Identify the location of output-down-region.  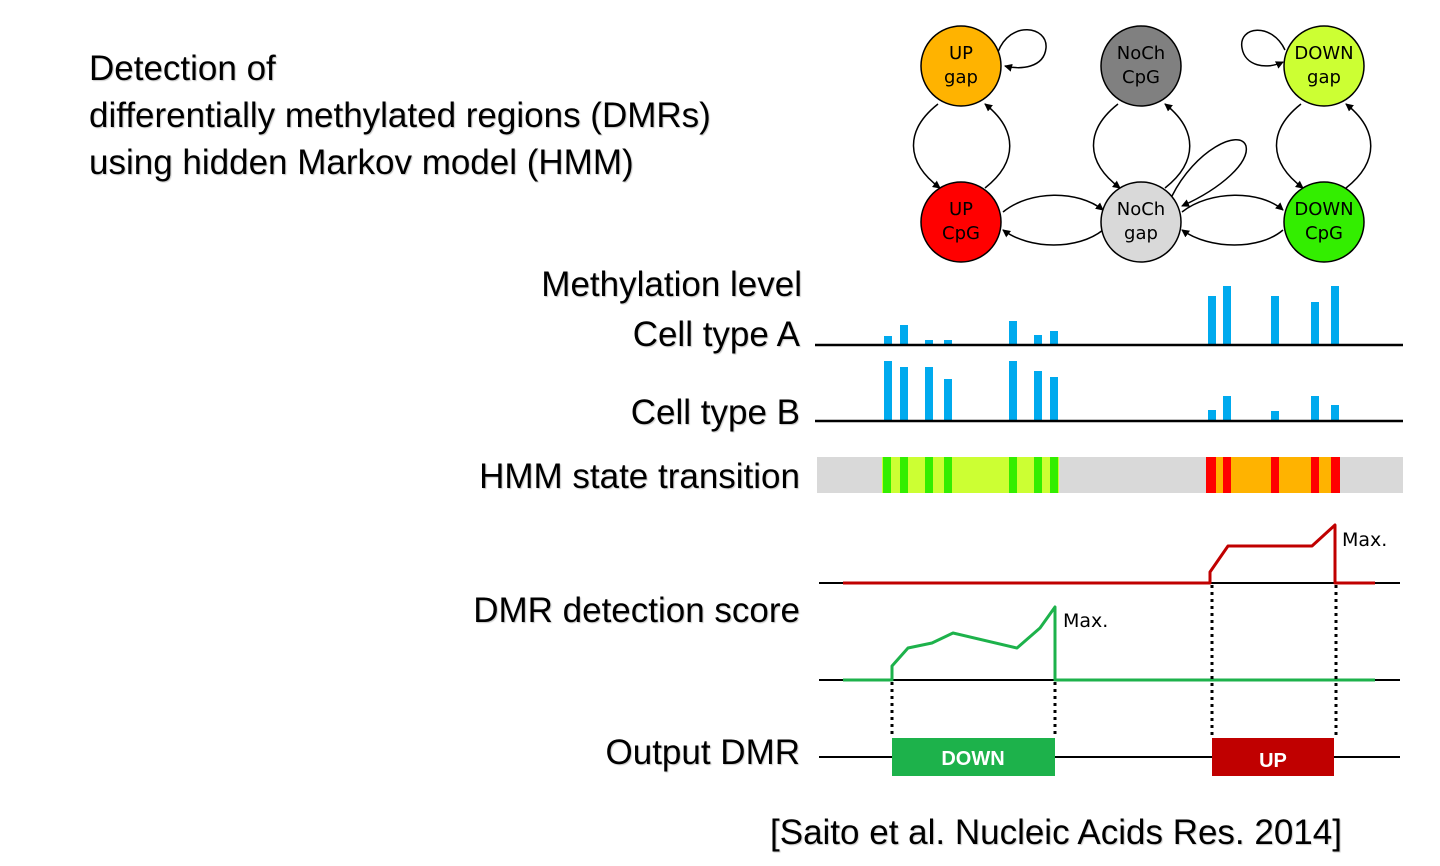
(973, 757).